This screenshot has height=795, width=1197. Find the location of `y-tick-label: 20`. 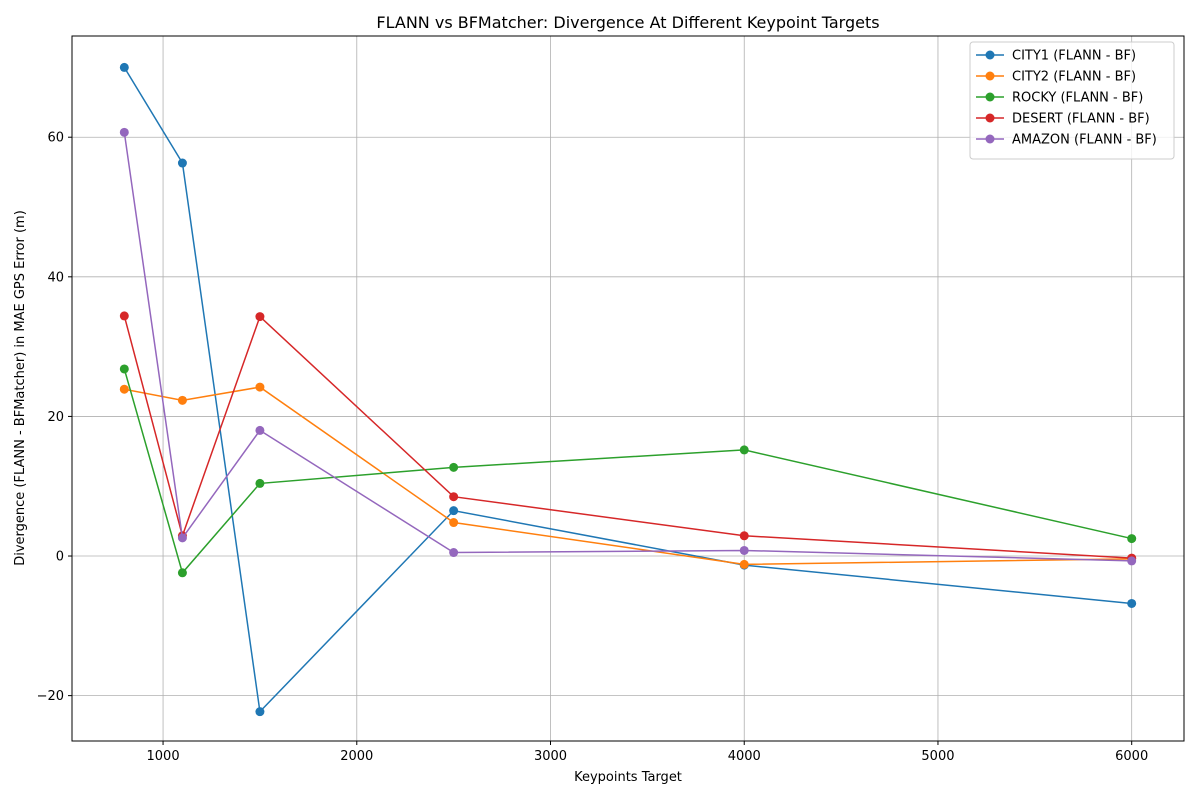

y-tick-label: 20 is located at coordinates (55, 417).